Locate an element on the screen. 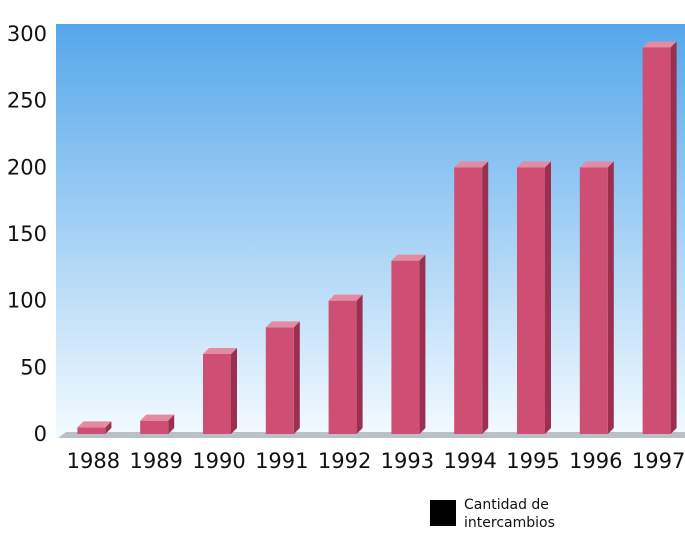 The width and height of the screenshot is (685, 534). x-tick-label: 1991 is located at coordinates (281, 461).